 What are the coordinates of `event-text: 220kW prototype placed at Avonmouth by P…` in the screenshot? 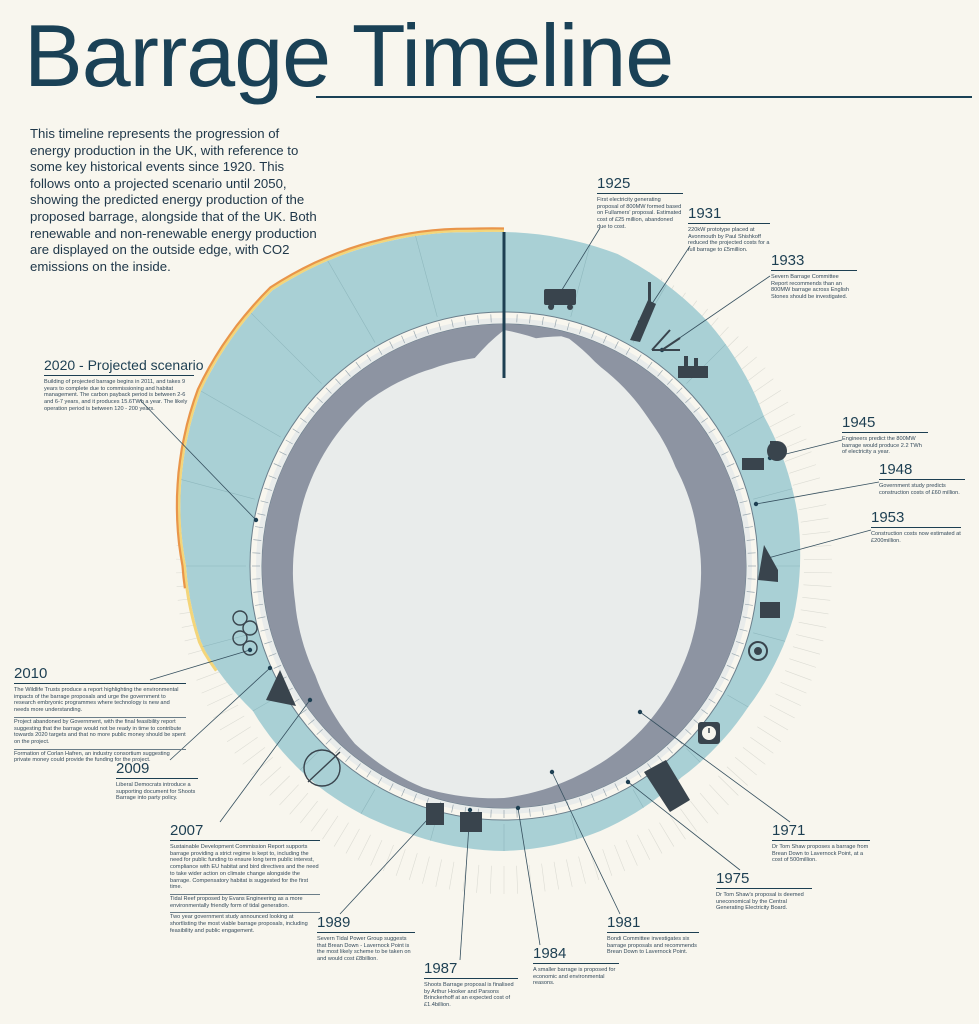 It's located at (729, 240).